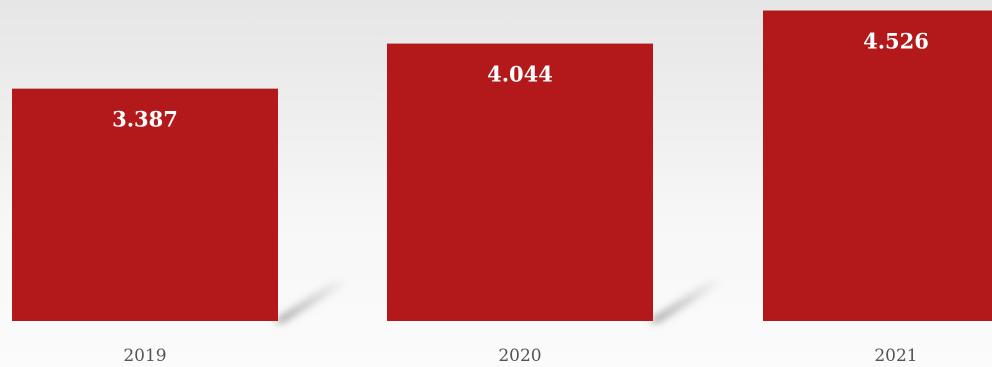 The width and height of the screenshot is (992, 367). I want to click on x-axis-tick-labels: 2019 2020 2021, so click(520, 356).